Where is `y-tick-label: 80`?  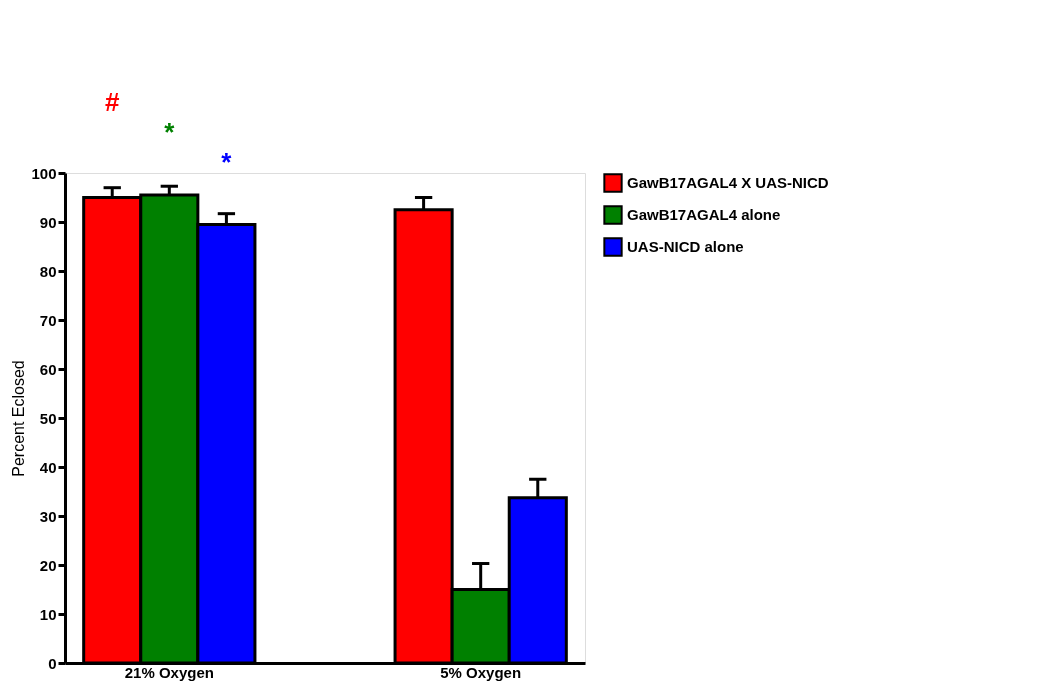 y-tick-label: 80 is located at coordinates (48, 271).